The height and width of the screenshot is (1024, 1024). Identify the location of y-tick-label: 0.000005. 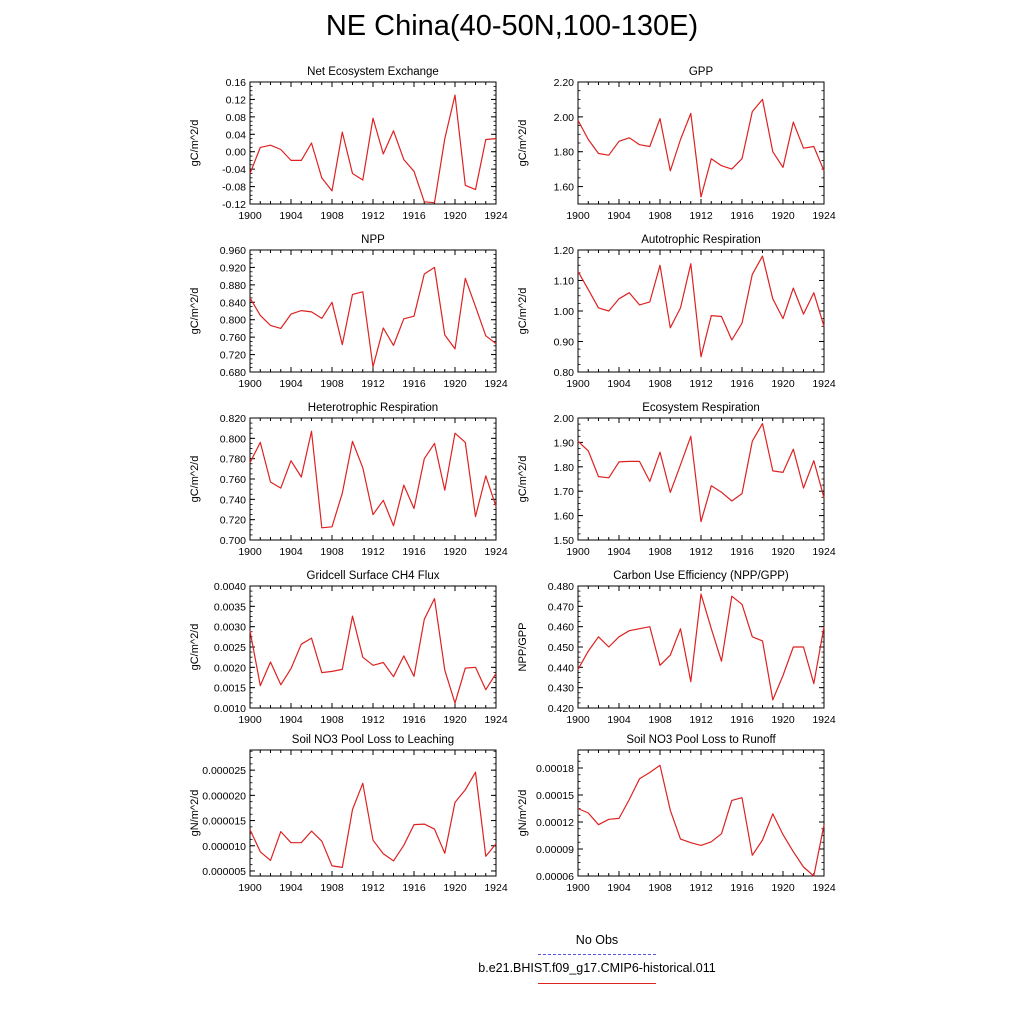
(224, 872).